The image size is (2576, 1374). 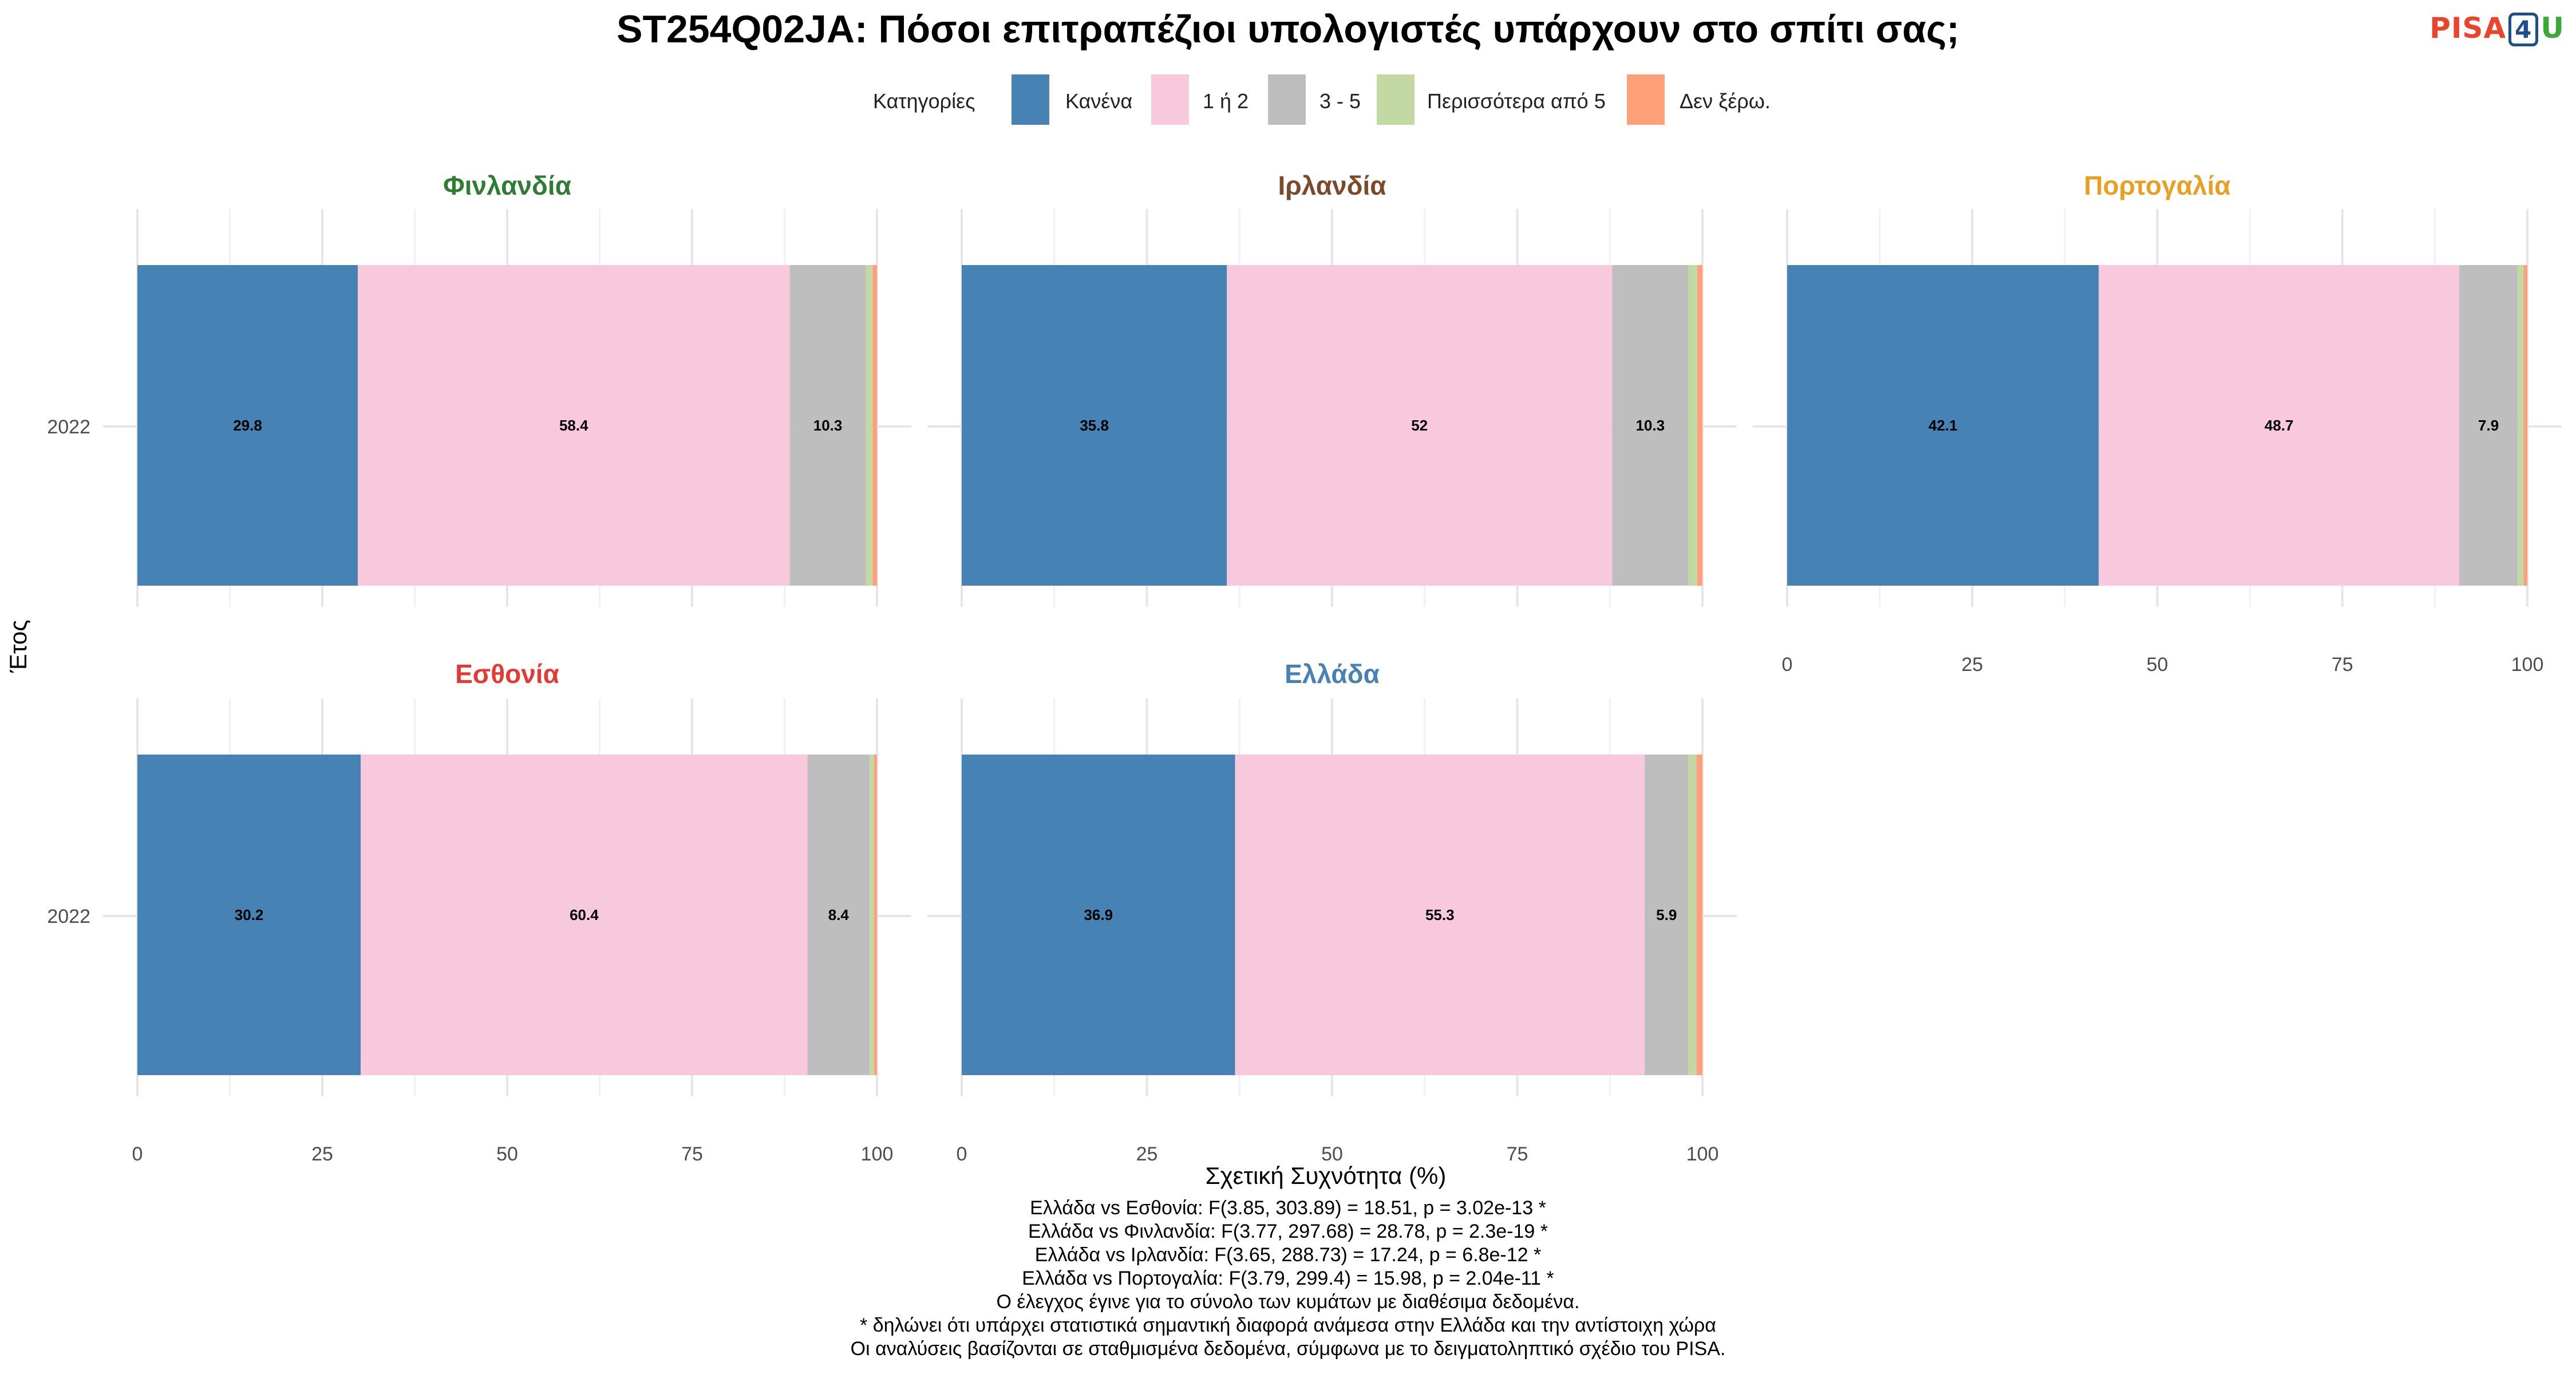 I want to click on bar-εσθονία-segment-2, so click(x=838, y=915).